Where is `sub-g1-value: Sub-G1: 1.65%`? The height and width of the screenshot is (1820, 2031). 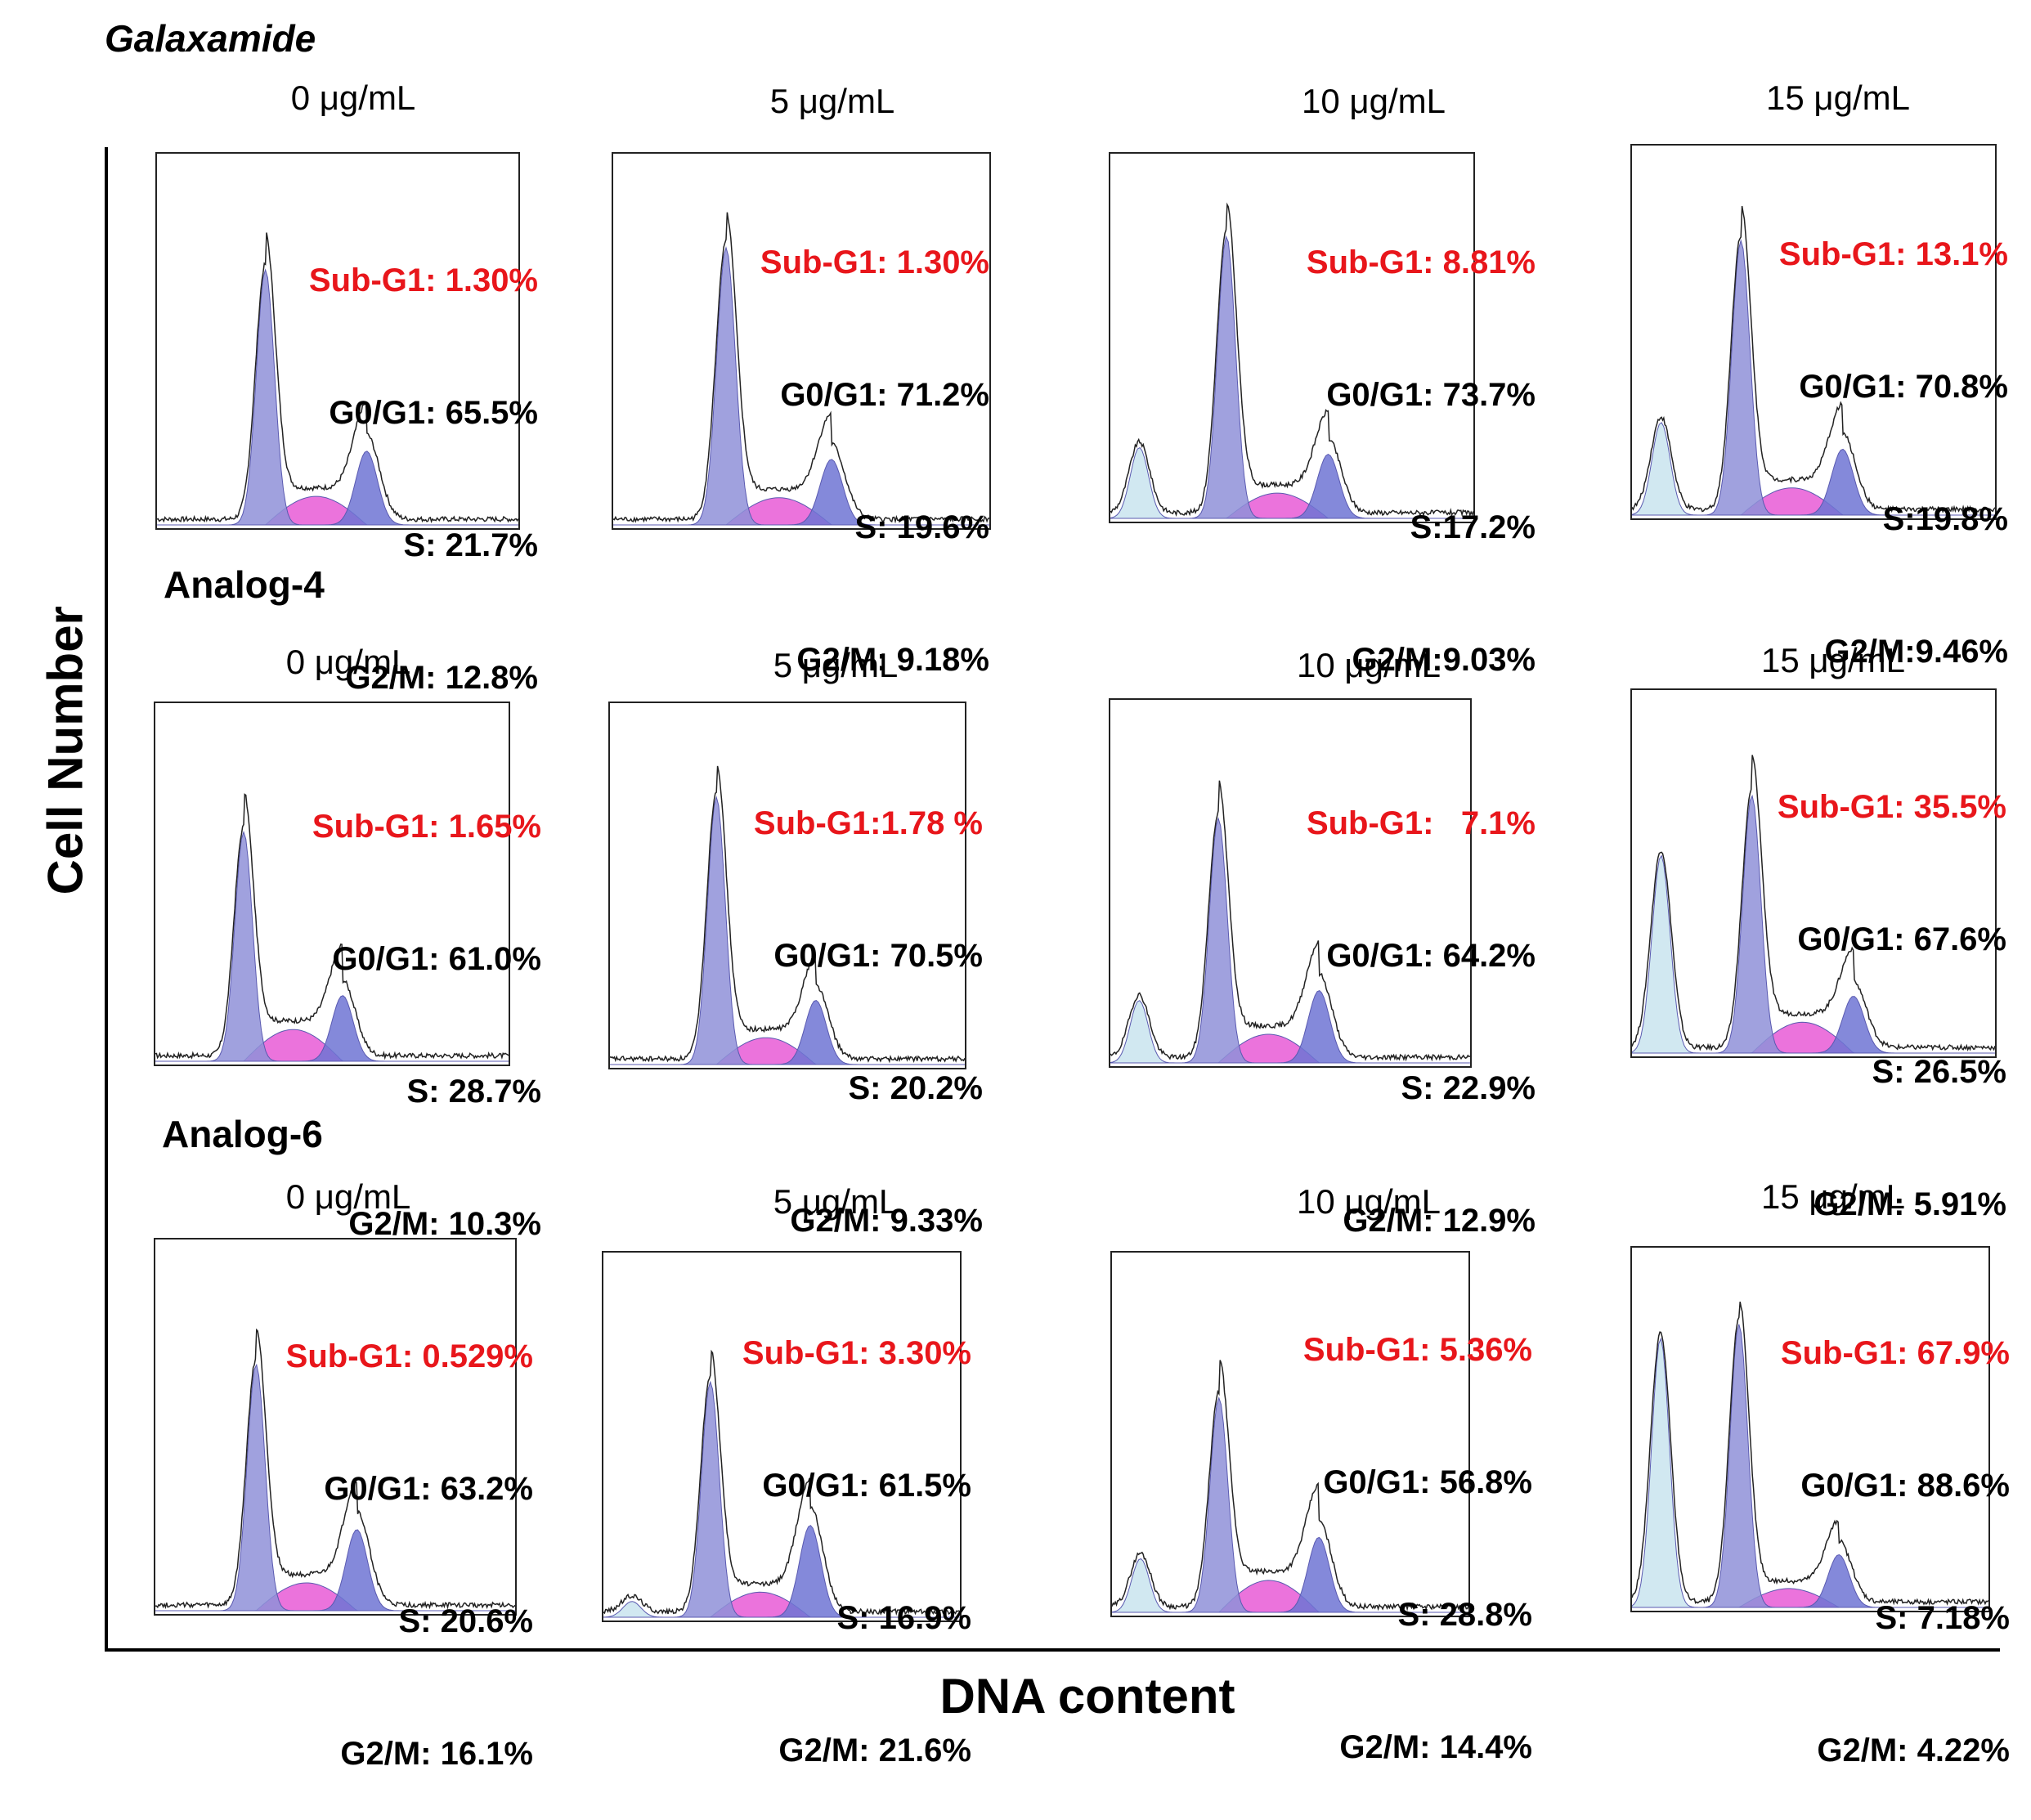
sub-g1-value: Sub-G1: 1.65% is located at coordinates (427, 827).